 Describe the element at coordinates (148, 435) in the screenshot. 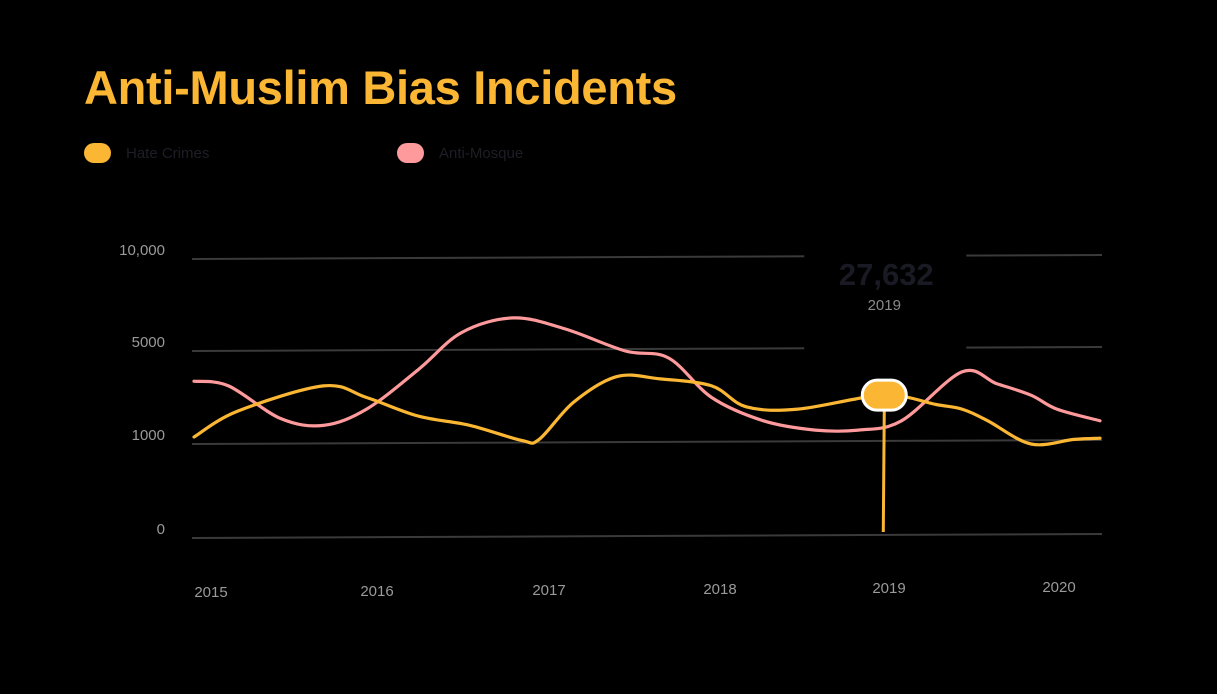

I see `y-tick-label: 1000` at that location.